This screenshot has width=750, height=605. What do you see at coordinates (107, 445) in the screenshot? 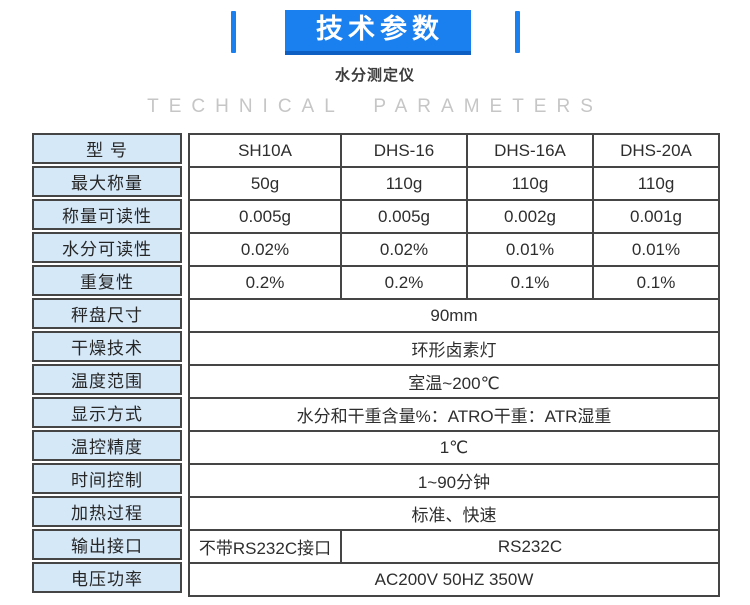
I see `row-label: 温控精度` at bounding box center [107, 445].